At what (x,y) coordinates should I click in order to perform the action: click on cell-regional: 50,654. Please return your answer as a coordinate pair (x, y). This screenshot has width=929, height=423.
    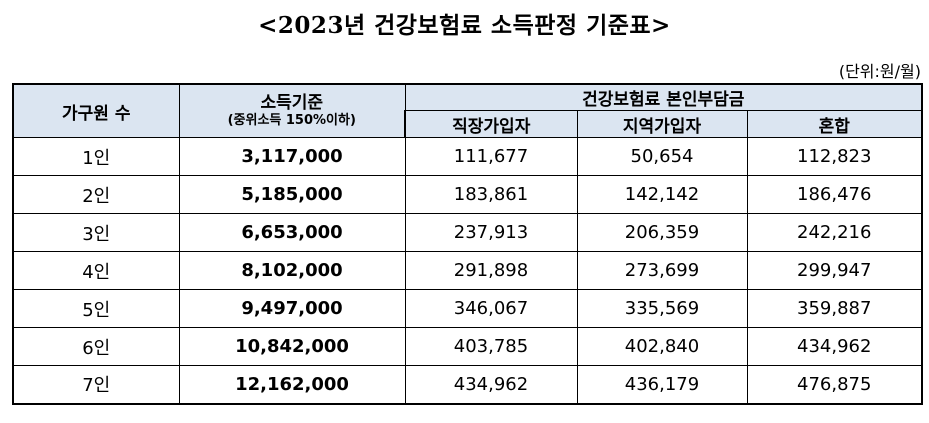
    Looking at the image, I should click on (662, 156).